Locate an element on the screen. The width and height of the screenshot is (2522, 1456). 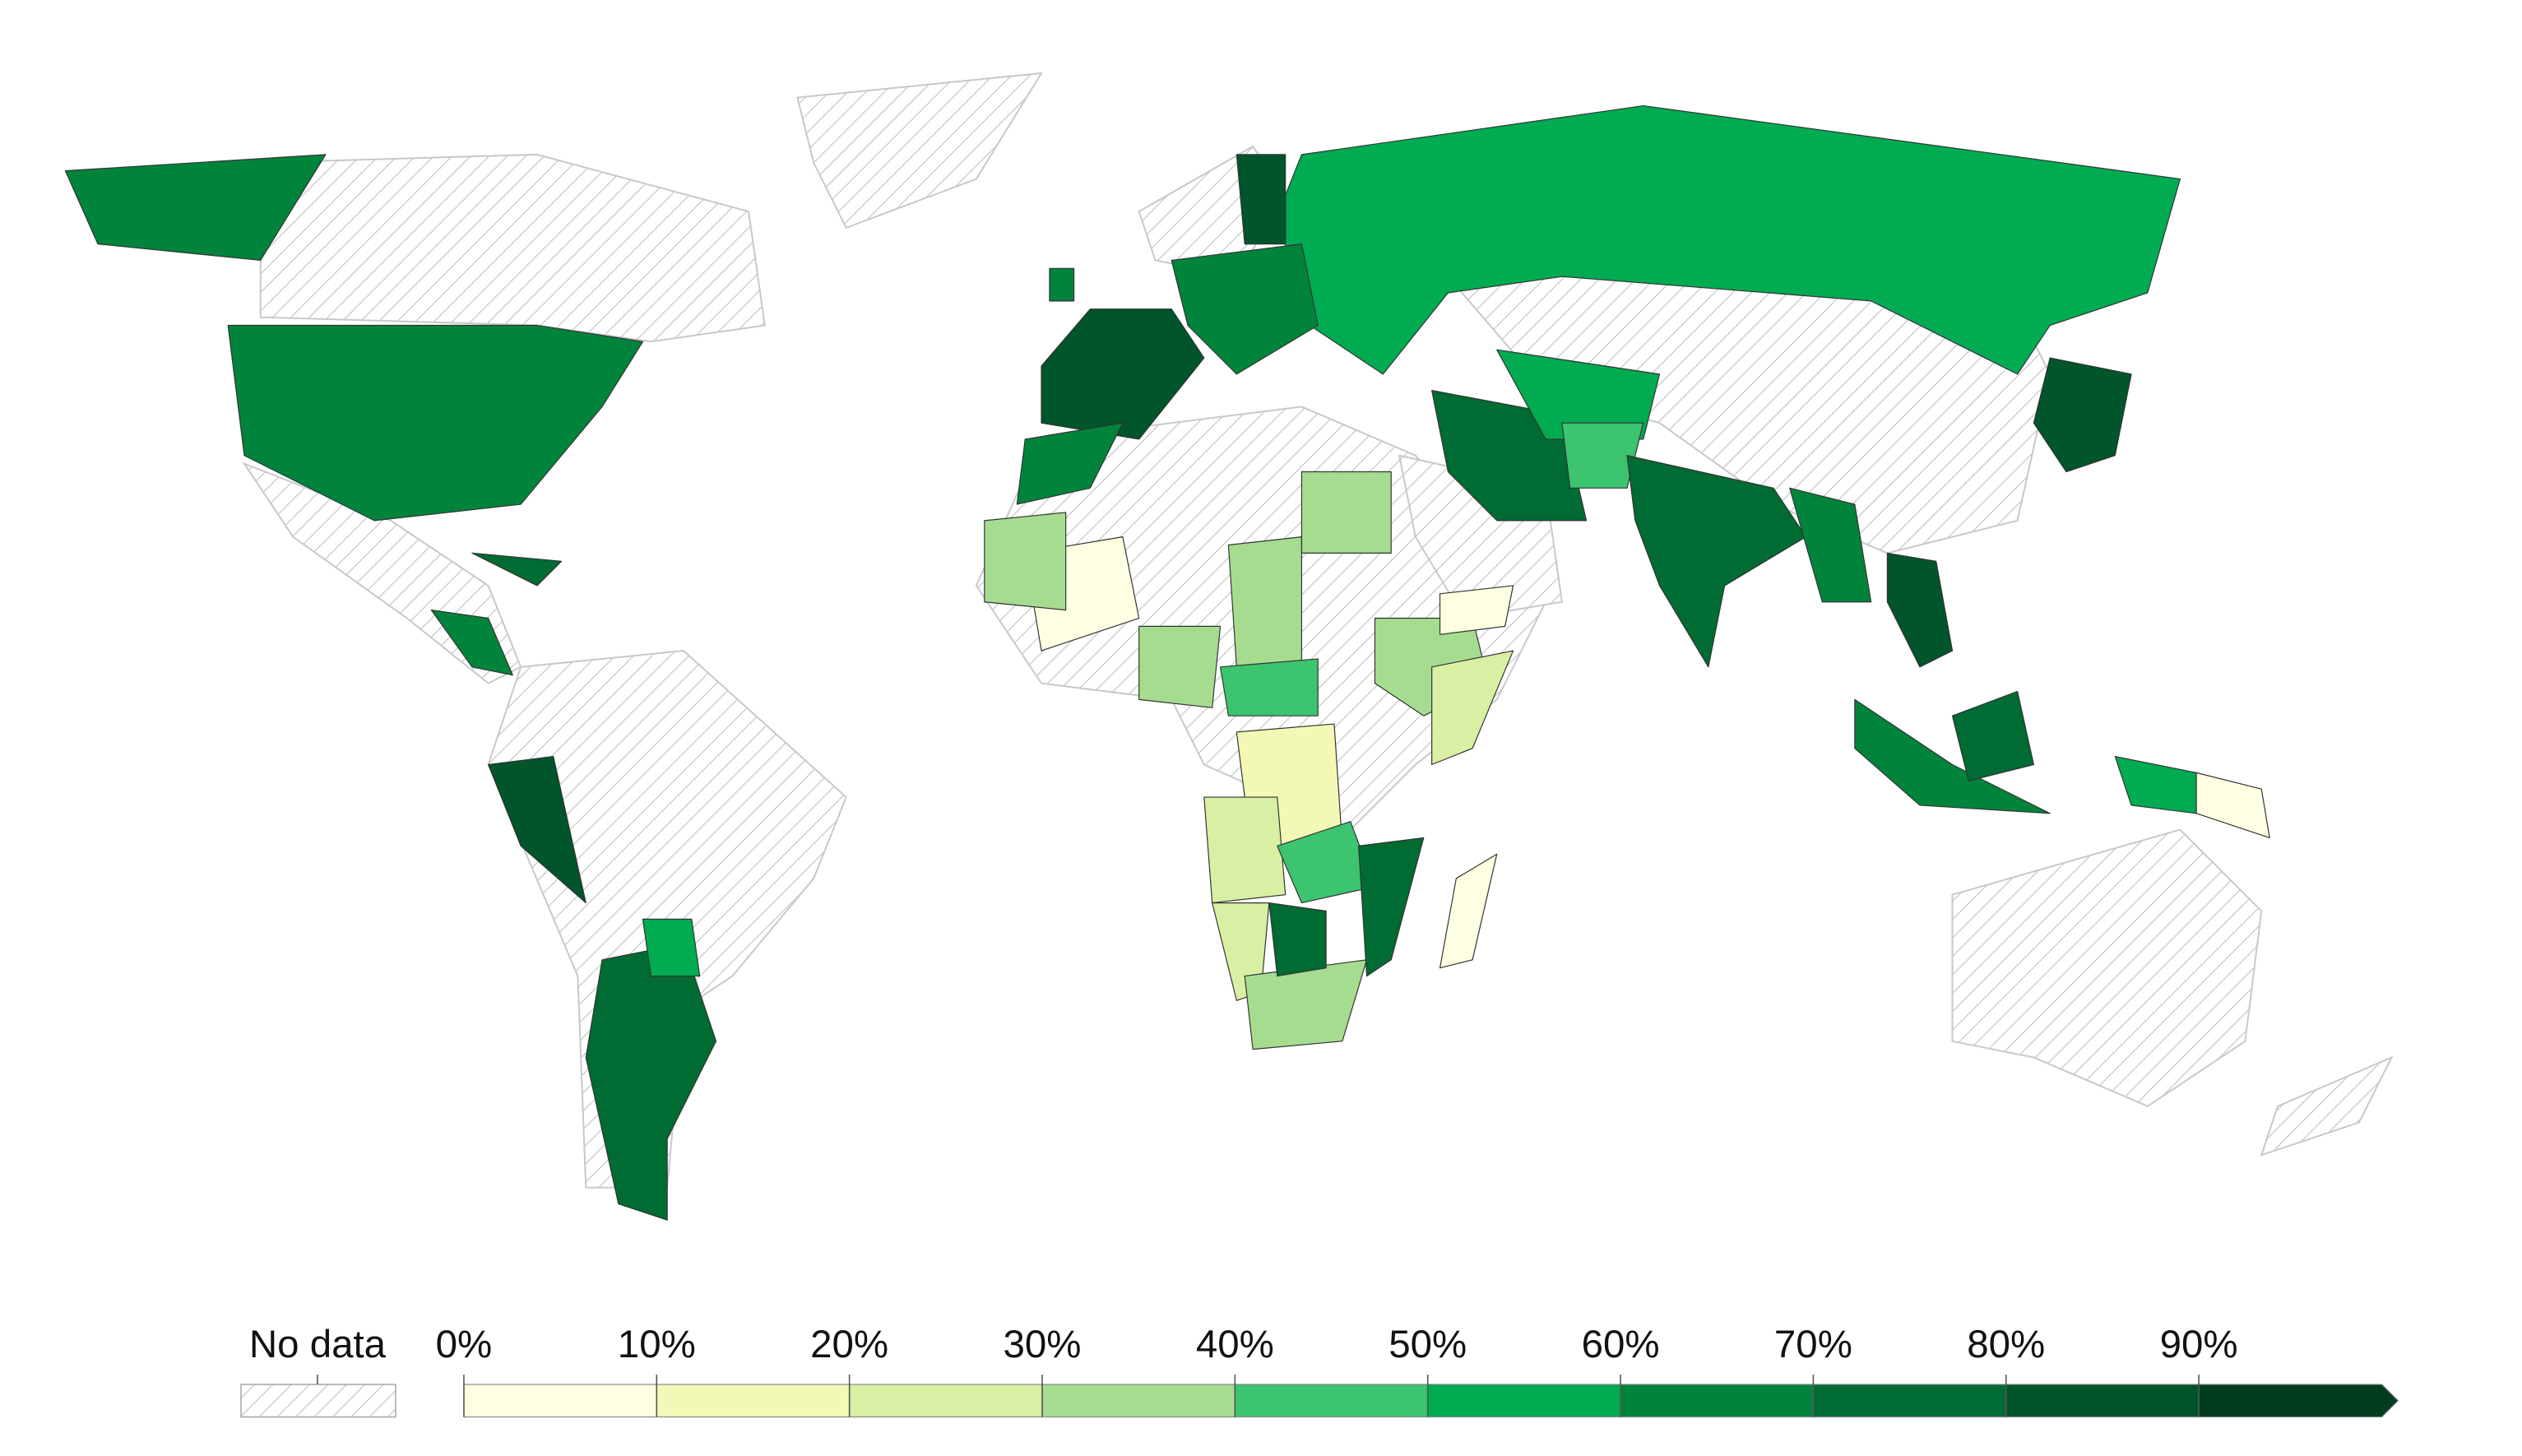
legend-tick-label: 90% is located at coordinates (2199, 1344).